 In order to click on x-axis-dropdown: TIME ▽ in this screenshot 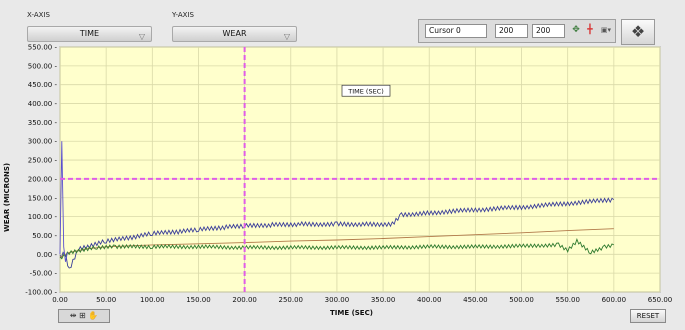, I will do `click(89, 34)`.